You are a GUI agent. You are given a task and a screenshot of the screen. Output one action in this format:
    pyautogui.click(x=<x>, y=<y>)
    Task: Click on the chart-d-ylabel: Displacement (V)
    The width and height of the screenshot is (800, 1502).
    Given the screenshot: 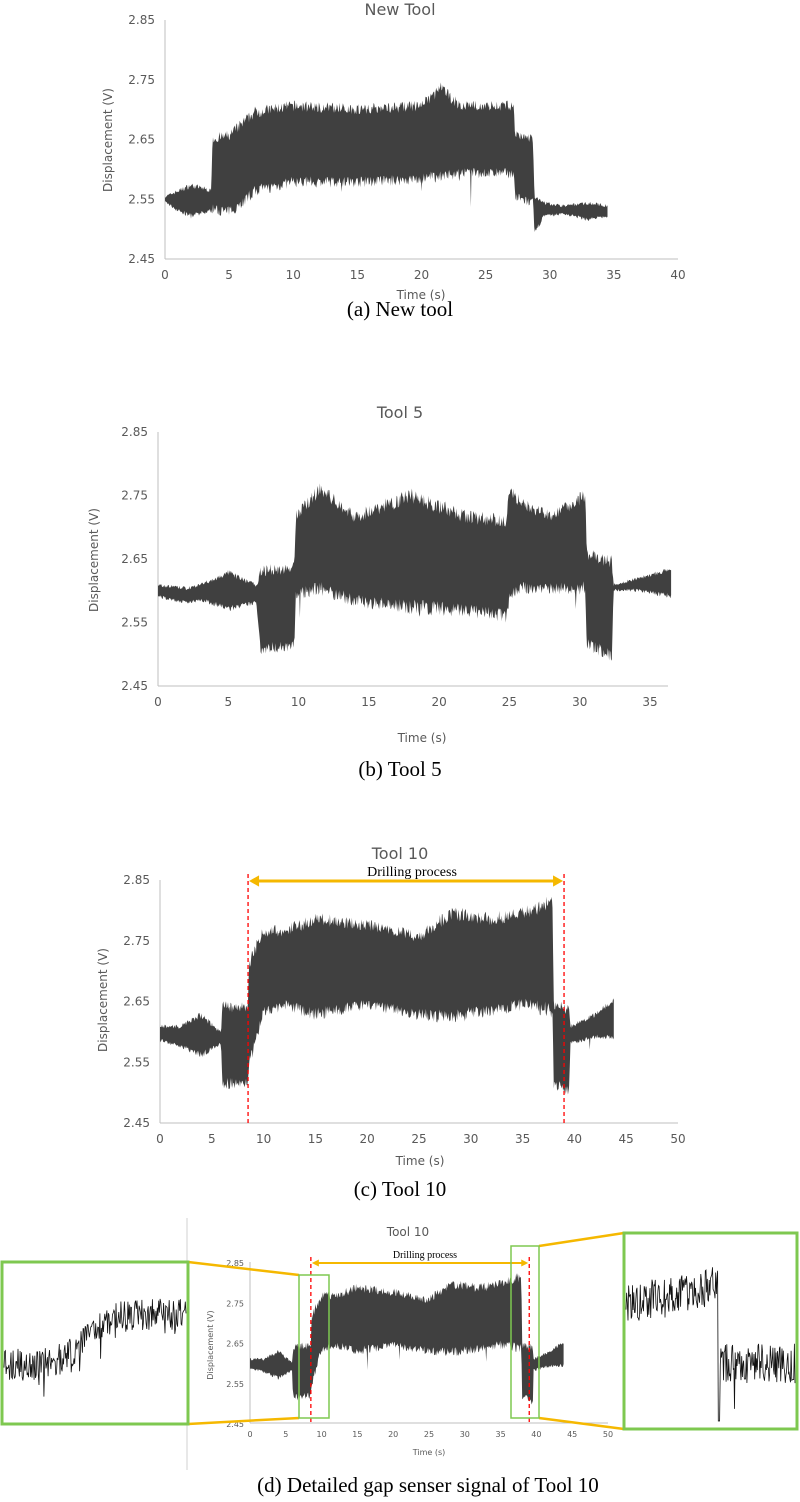 What is the action you would take?
    pyautogui.click(x=210, y=1344)
    